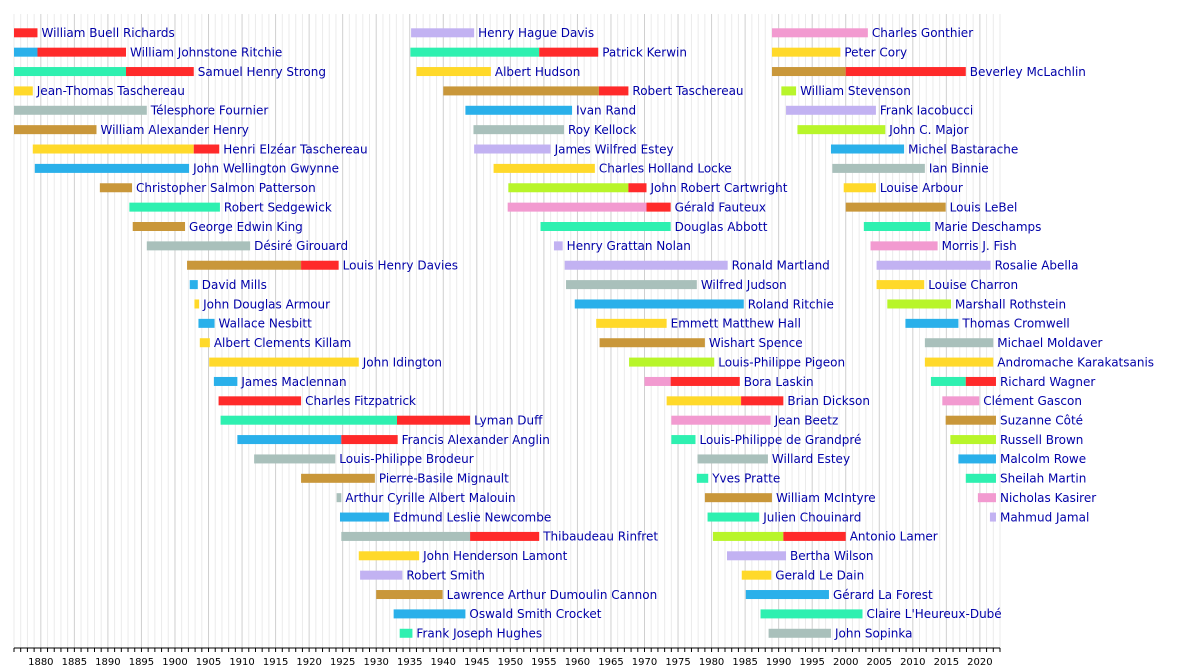 This screenshot has width=1200, height=670. I want to click on bar-label: Michael Moldaver, so click(1049, 343).